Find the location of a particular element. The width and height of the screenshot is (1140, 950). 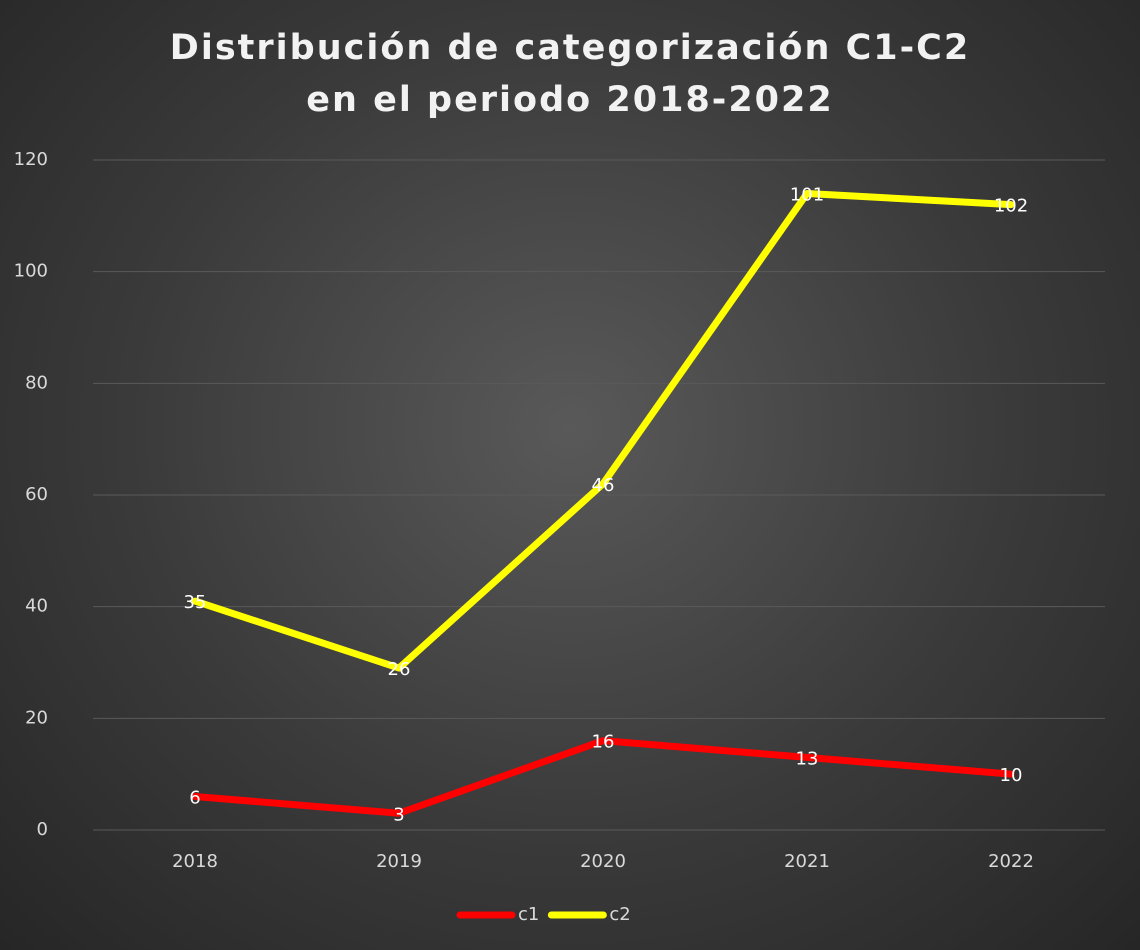

y-tick-label: 0 is located at coordinates (42, 829).